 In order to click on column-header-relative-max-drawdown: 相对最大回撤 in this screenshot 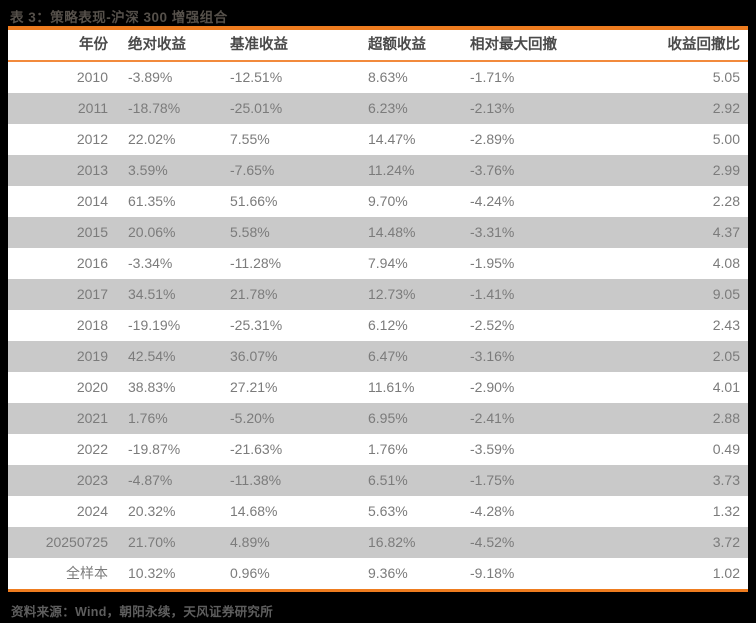, I will do `click(513, 45)`.